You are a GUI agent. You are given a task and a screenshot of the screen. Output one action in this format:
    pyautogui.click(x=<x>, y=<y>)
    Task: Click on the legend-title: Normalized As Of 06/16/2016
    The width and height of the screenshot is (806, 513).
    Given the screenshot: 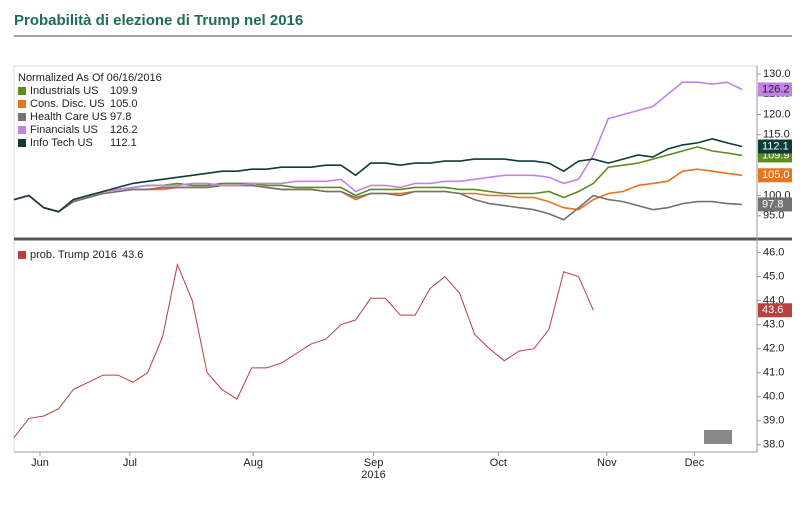 What is the action you would take?
    pyautogui.click(x=90, y=78)
    